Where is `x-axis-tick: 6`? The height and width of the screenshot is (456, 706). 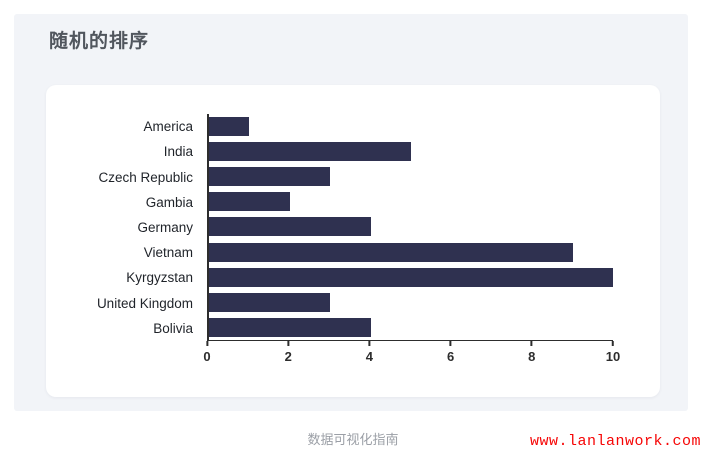 x-axis-tick: 6 is located at coordinates (450, 352).